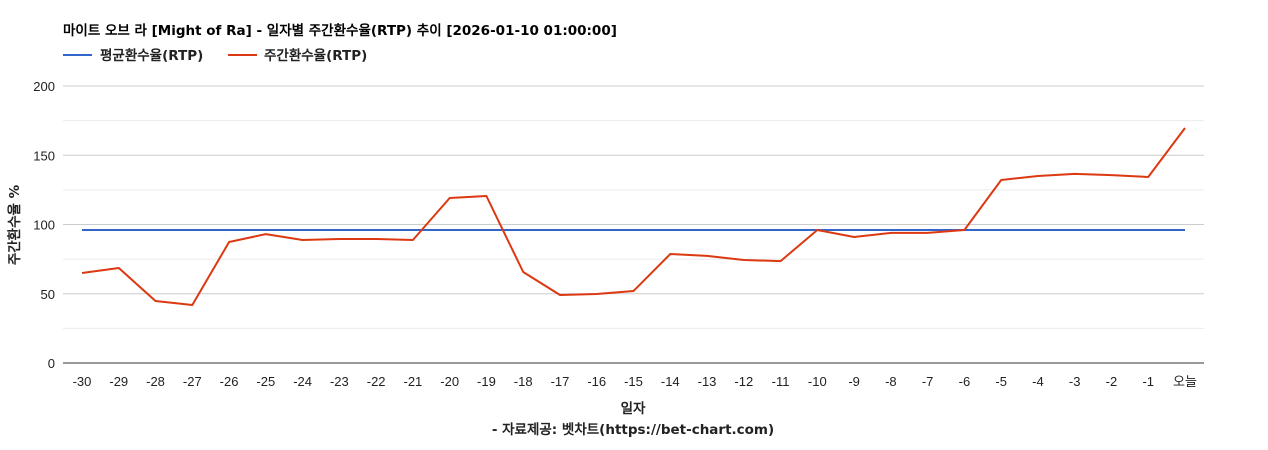 The height and width of the screenshot is (450, 1268). Describe the element at coordinates (48, 294) in the screenshot. I see `y-tick-label: 50` at that location.